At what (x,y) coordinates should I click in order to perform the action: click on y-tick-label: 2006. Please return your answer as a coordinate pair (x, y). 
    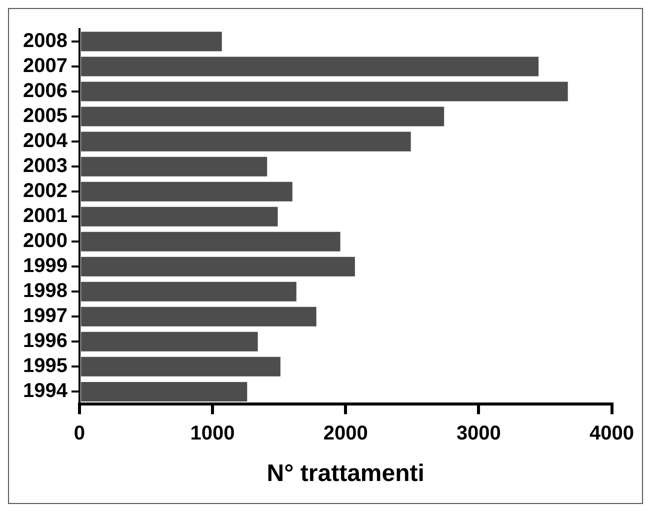
    Looking at the image, I should click on (45, 91).